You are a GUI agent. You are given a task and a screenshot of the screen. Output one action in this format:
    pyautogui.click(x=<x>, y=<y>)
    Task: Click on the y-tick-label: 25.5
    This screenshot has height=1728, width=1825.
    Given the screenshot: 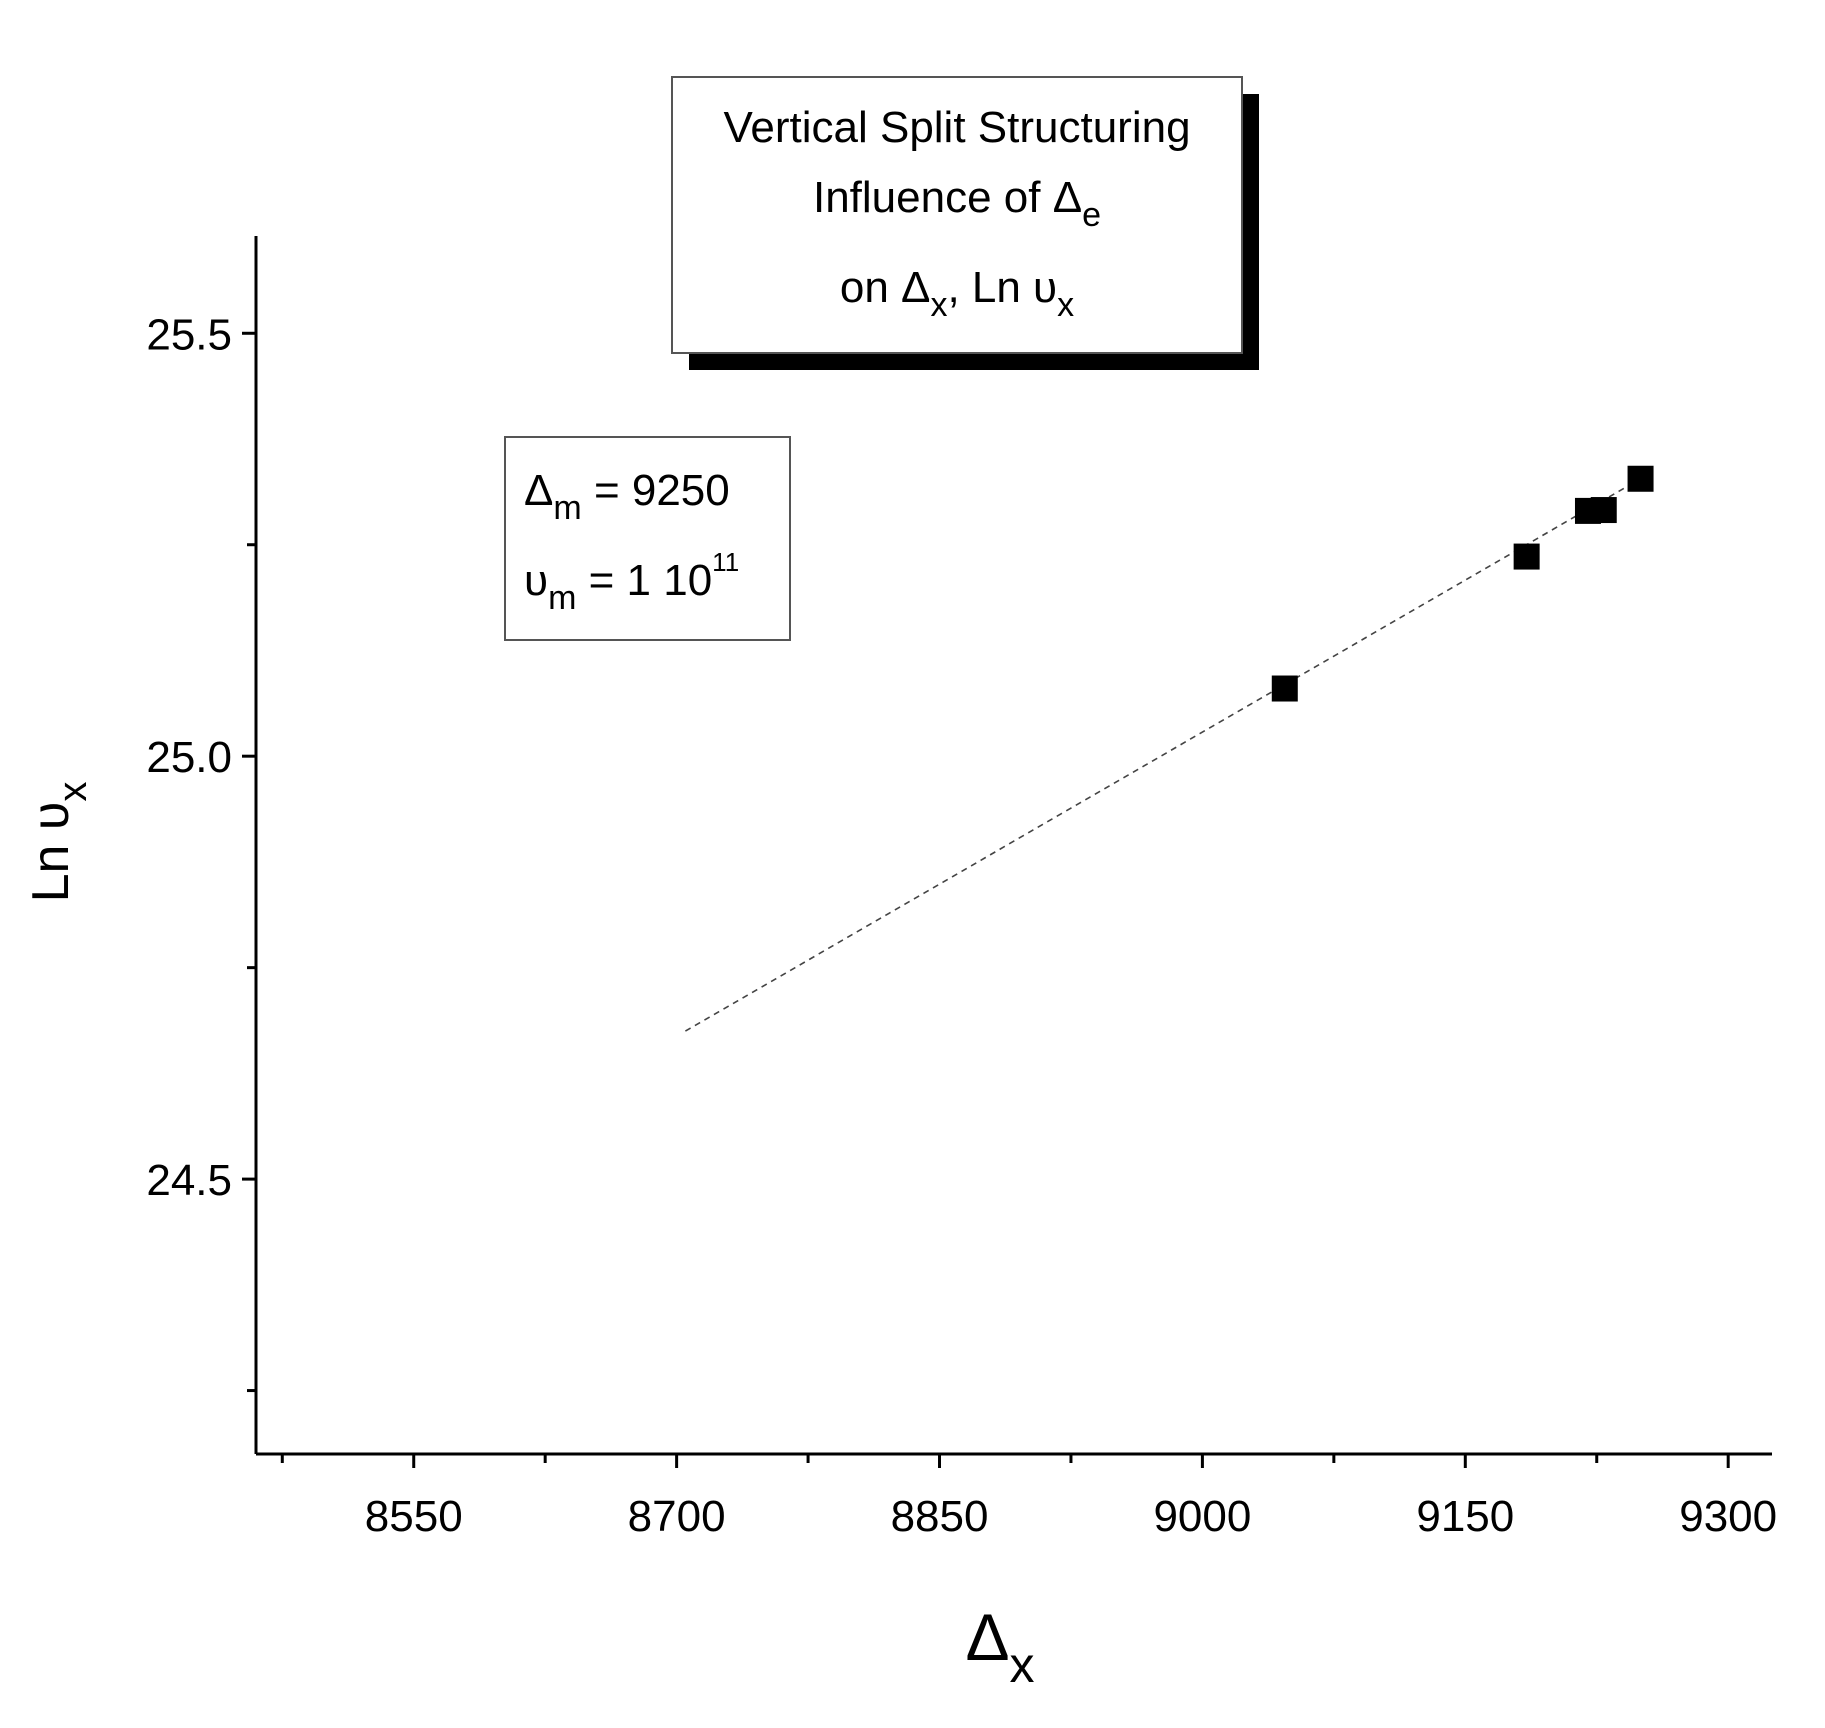 What is the action you would take?
    pyautogui.click(x=189, y=334)
    